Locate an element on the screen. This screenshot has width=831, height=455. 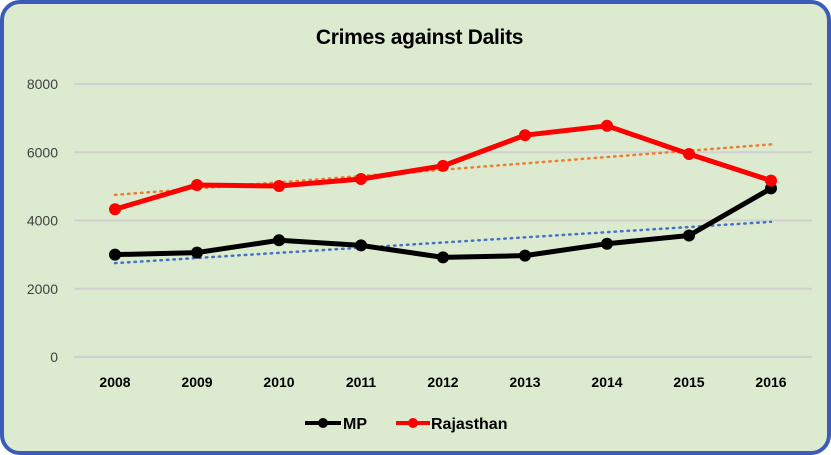
x-tick-label: 2012 is located at coordinates (442, 382).